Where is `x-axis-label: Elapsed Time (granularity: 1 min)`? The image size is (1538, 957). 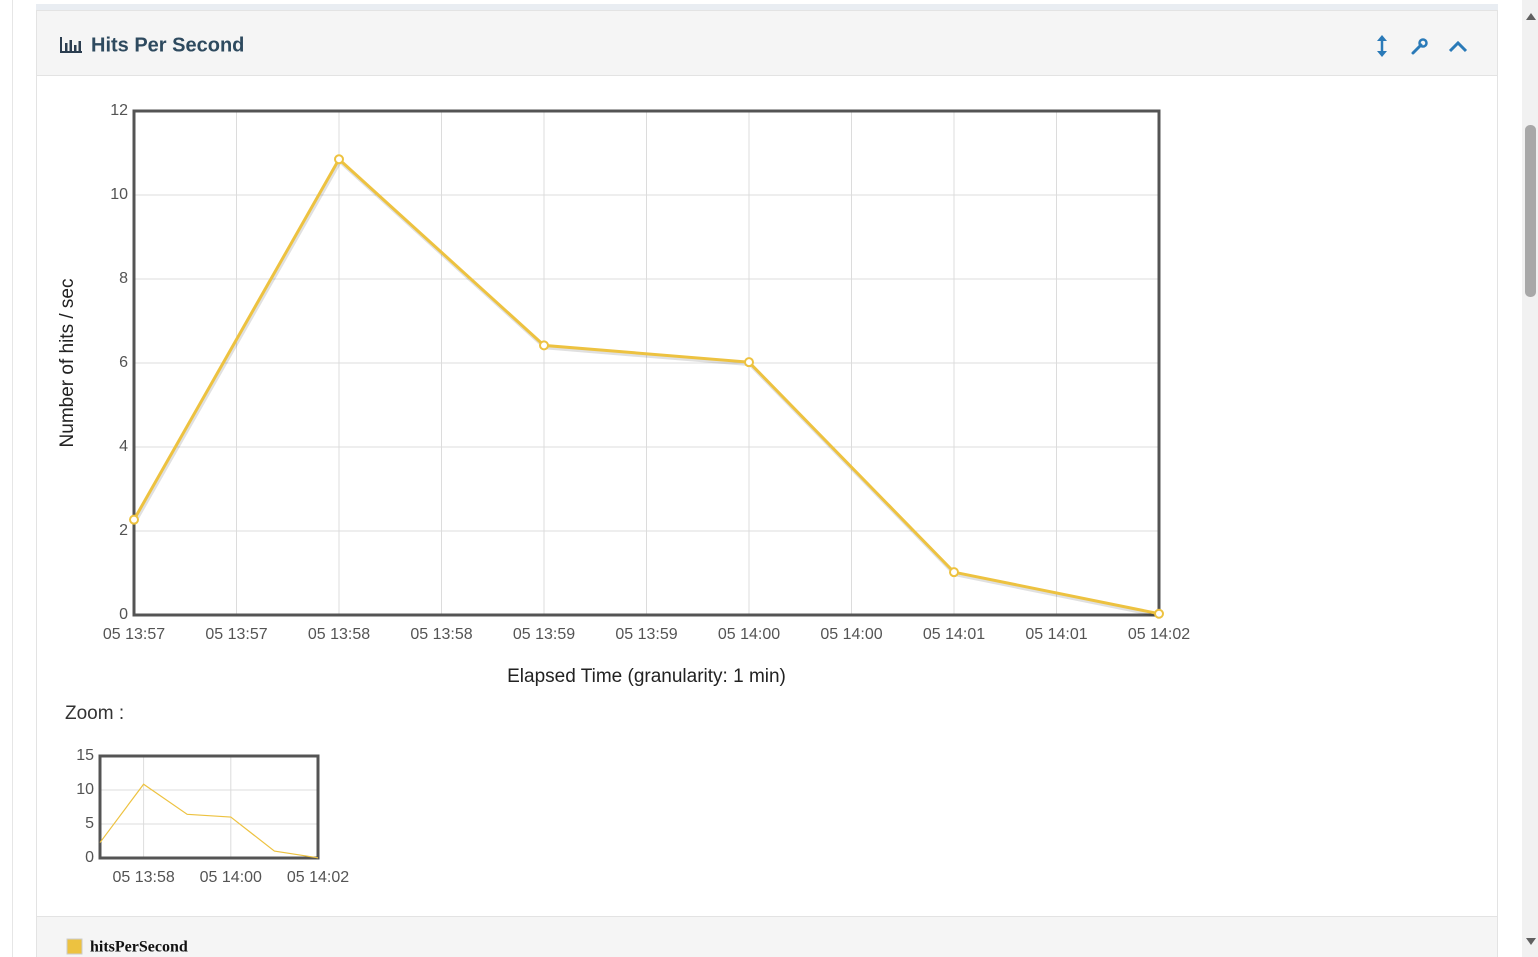 x-axis-label: Elapsed Time (granularity: 1 min) is located at coordinates (646, 676).